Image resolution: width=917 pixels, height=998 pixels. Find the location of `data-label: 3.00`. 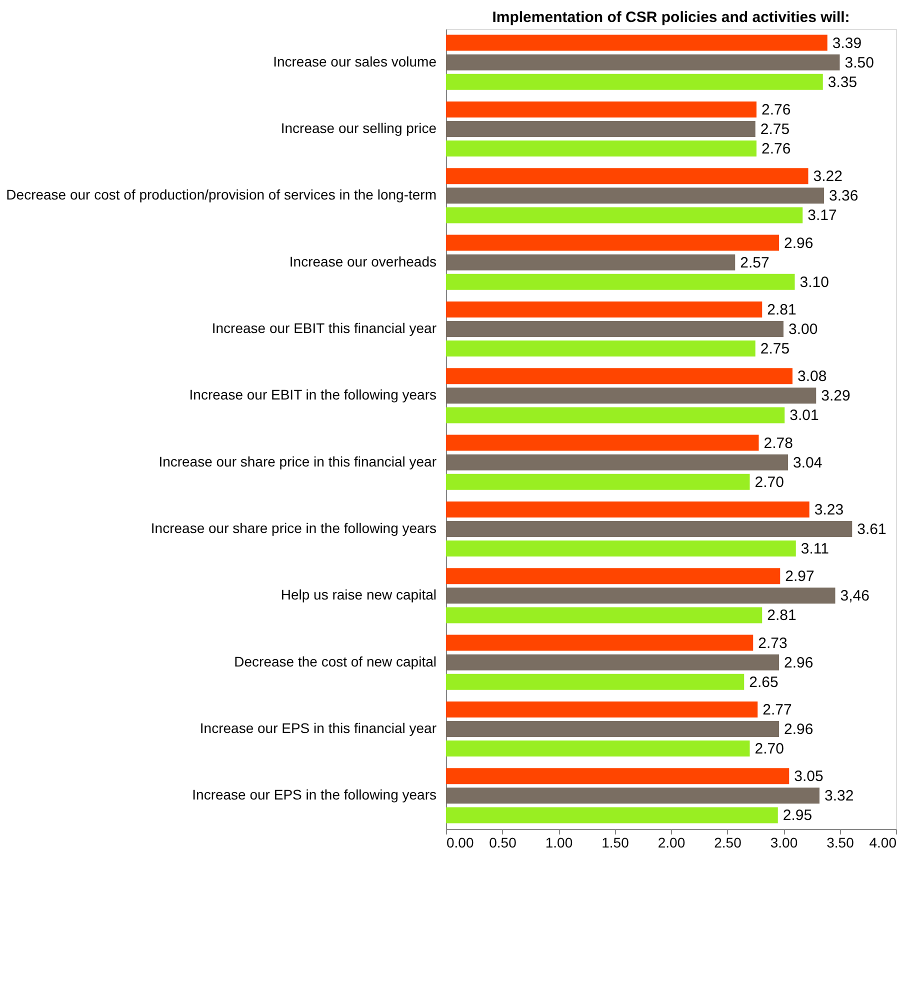

data-label: 3.00 is located at coordinates (803, 329).